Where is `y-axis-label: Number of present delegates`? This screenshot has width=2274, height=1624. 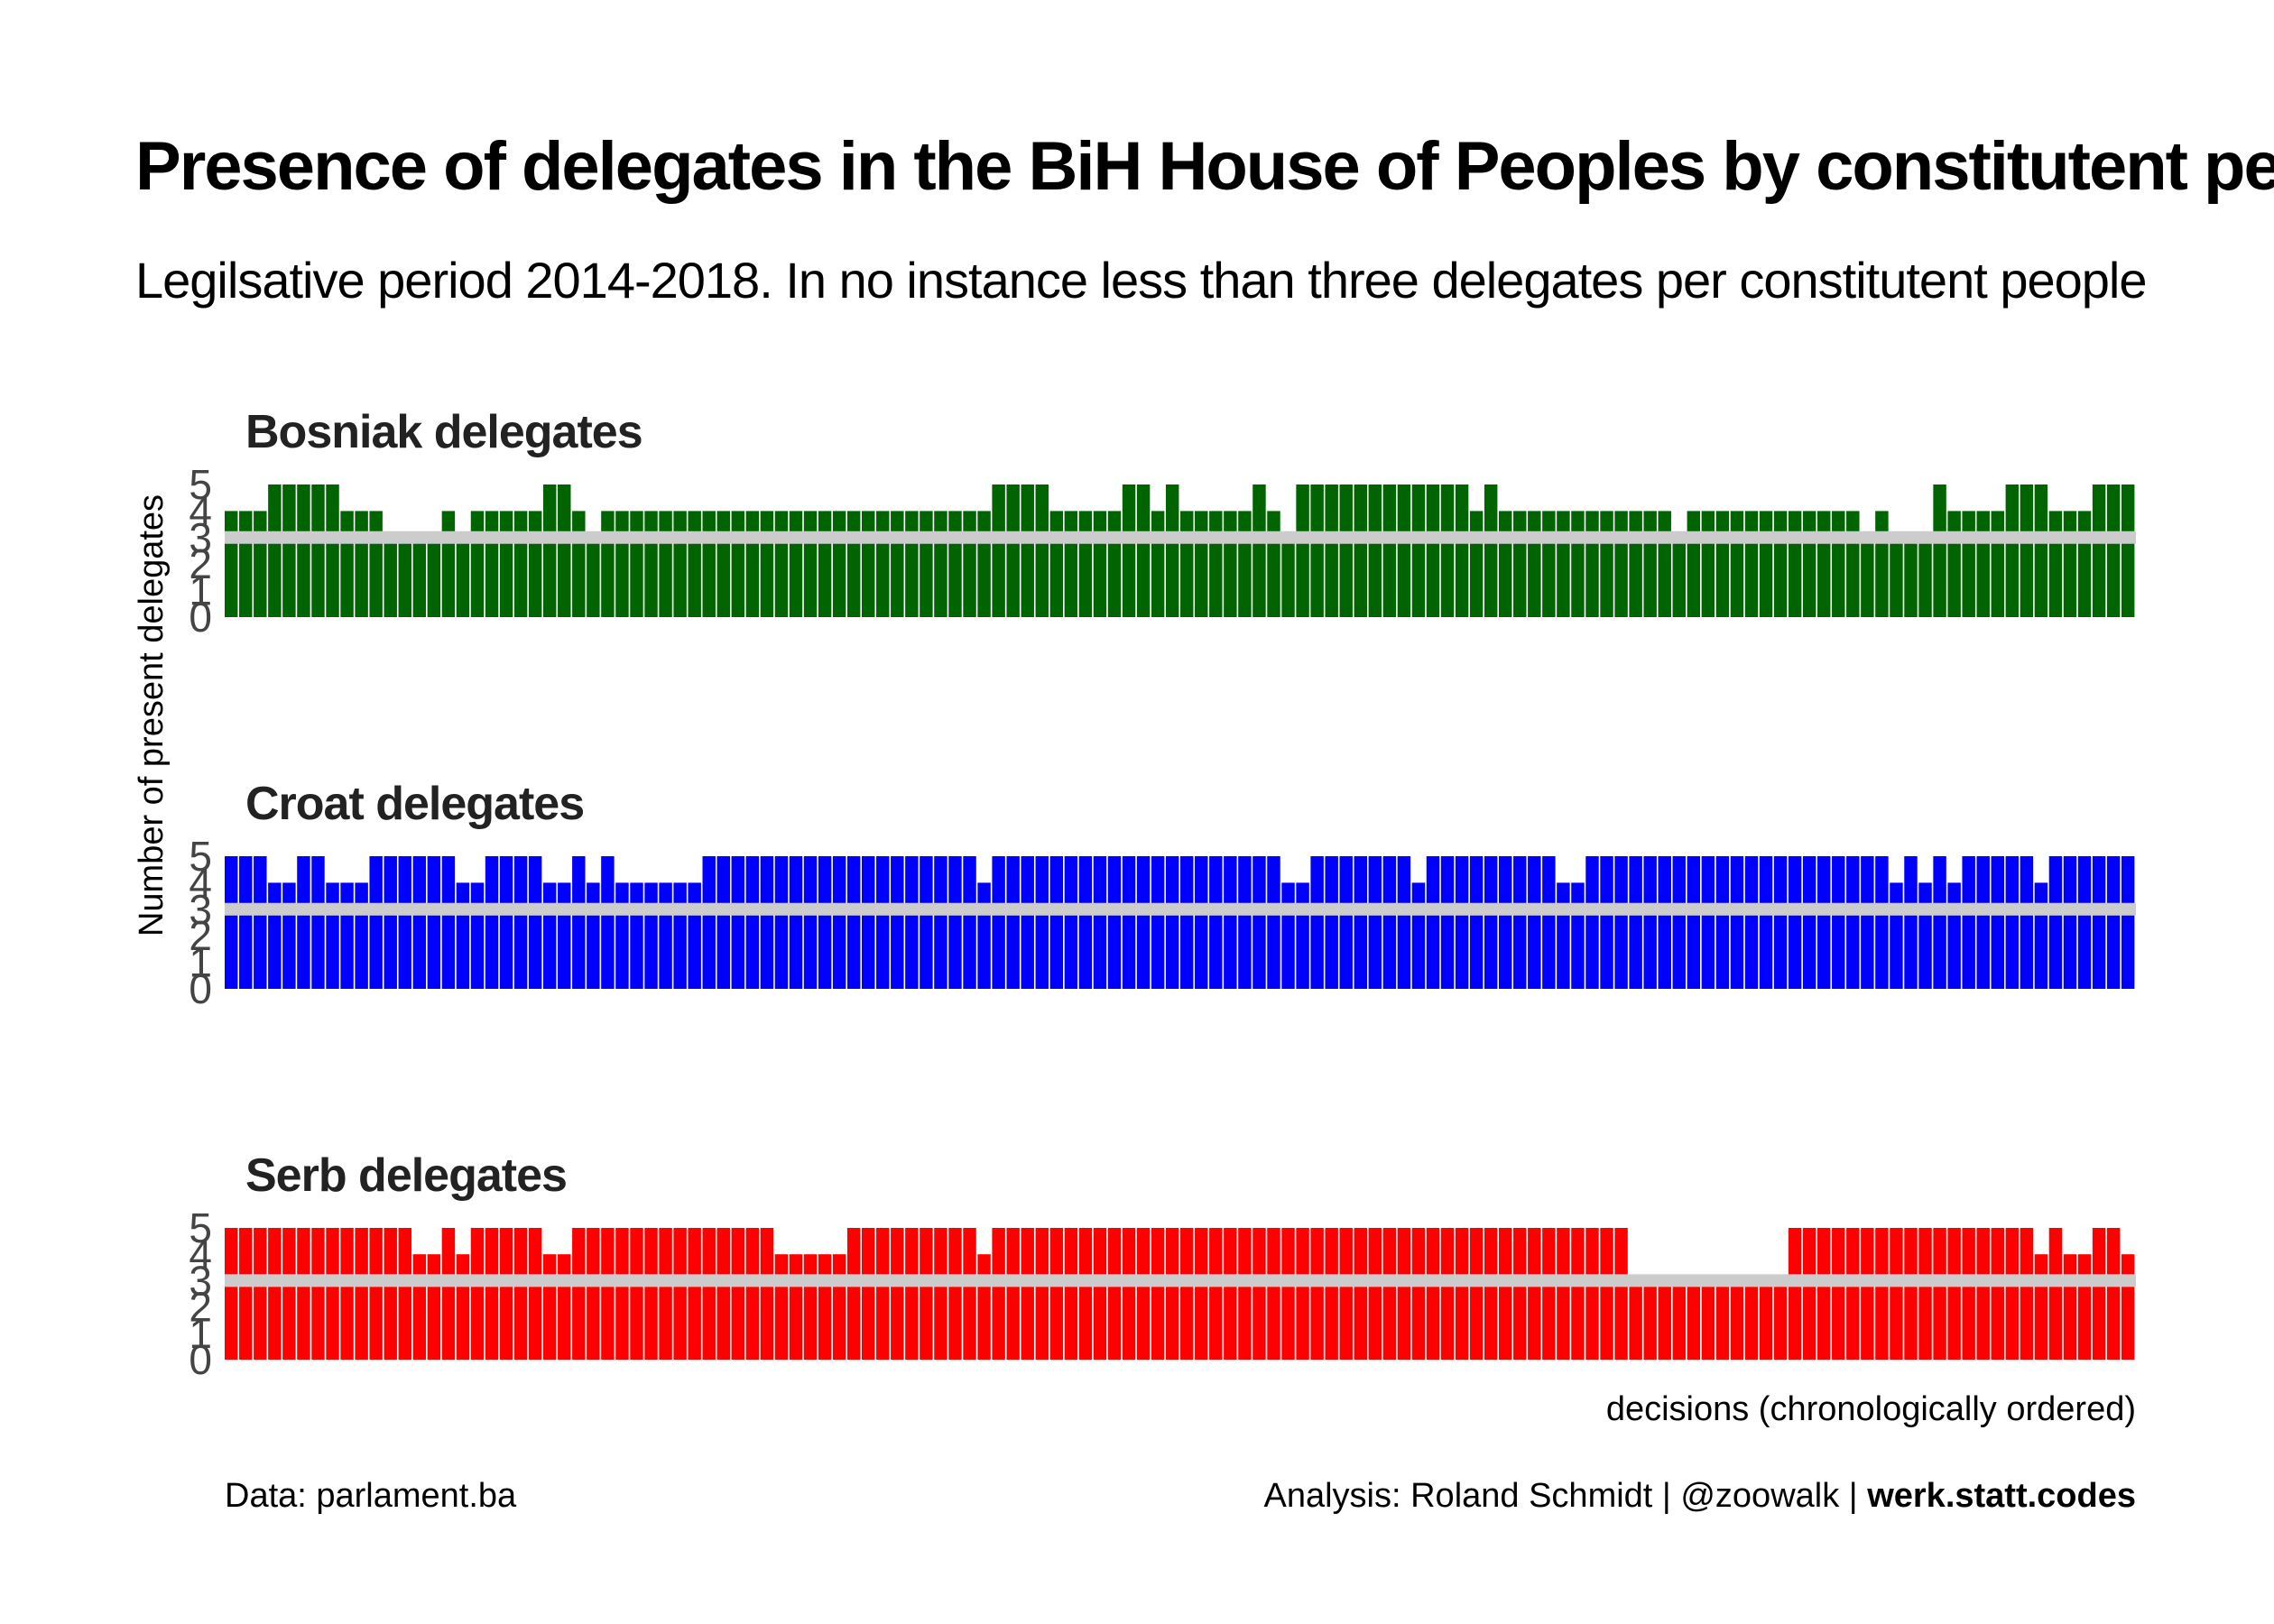
y-axis-label: Number of present delegates is located at coordinates (152, 715).